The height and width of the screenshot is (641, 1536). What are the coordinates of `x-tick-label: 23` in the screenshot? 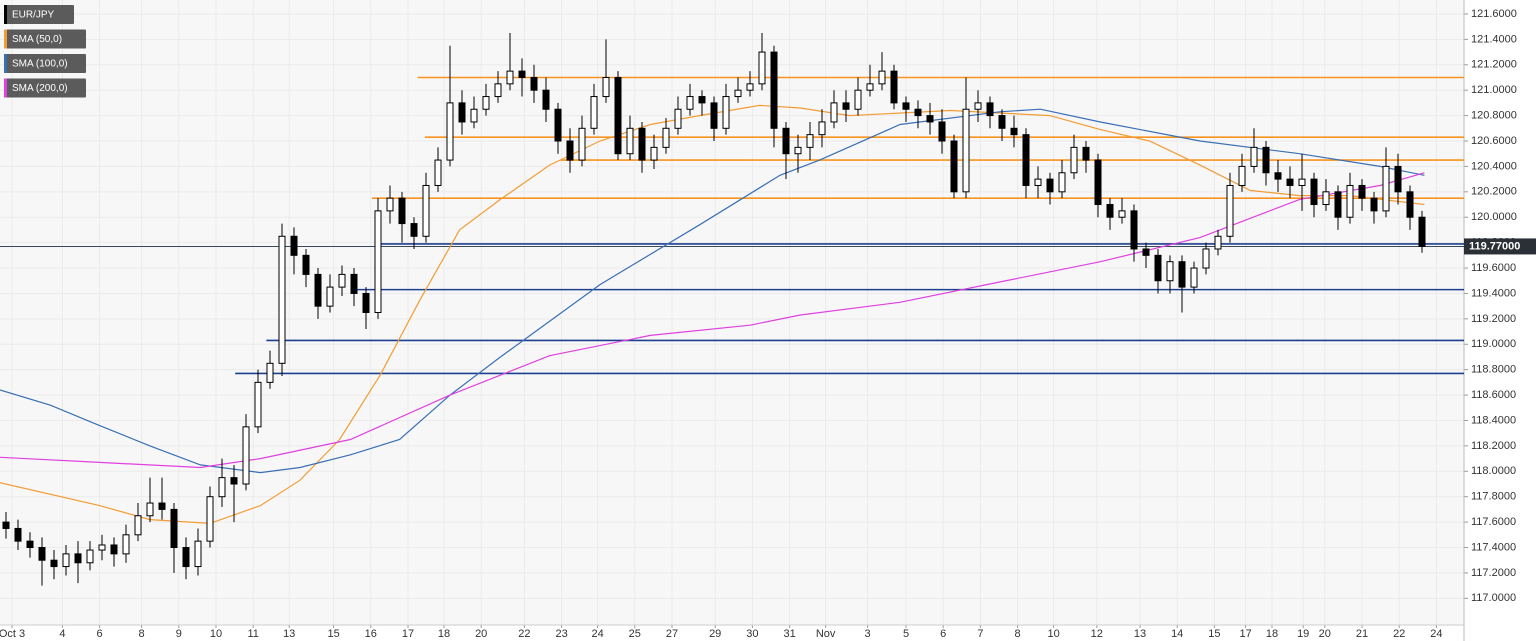 It's located at (561, 634).